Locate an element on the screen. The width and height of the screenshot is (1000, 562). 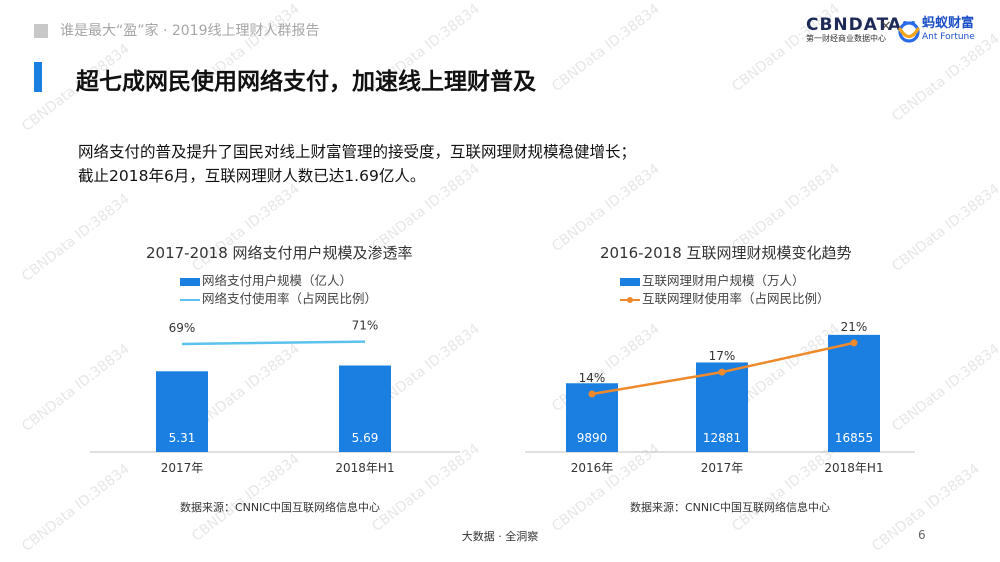
ant-fortune-logo-text: 蚂蚁财富 is located at coordinates (948, 23).